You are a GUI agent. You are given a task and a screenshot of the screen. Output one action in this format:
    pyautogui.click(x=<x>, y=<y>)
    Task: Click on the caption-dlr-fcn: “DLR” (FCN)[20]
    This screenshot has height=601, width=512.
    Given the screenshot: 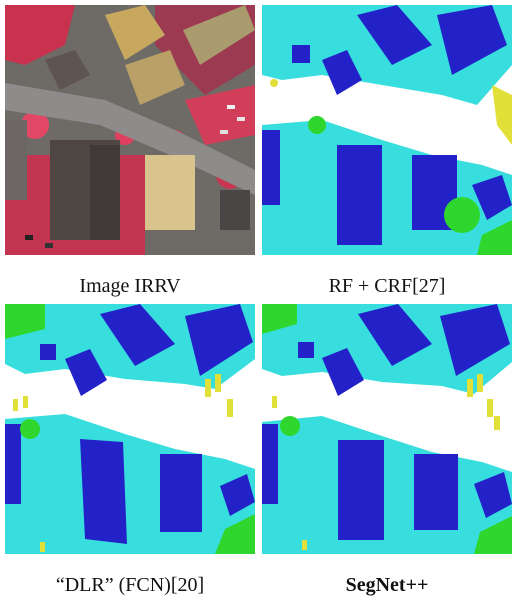 What is the action you would take?
    pyautogui.click(x=130, y=585)
    